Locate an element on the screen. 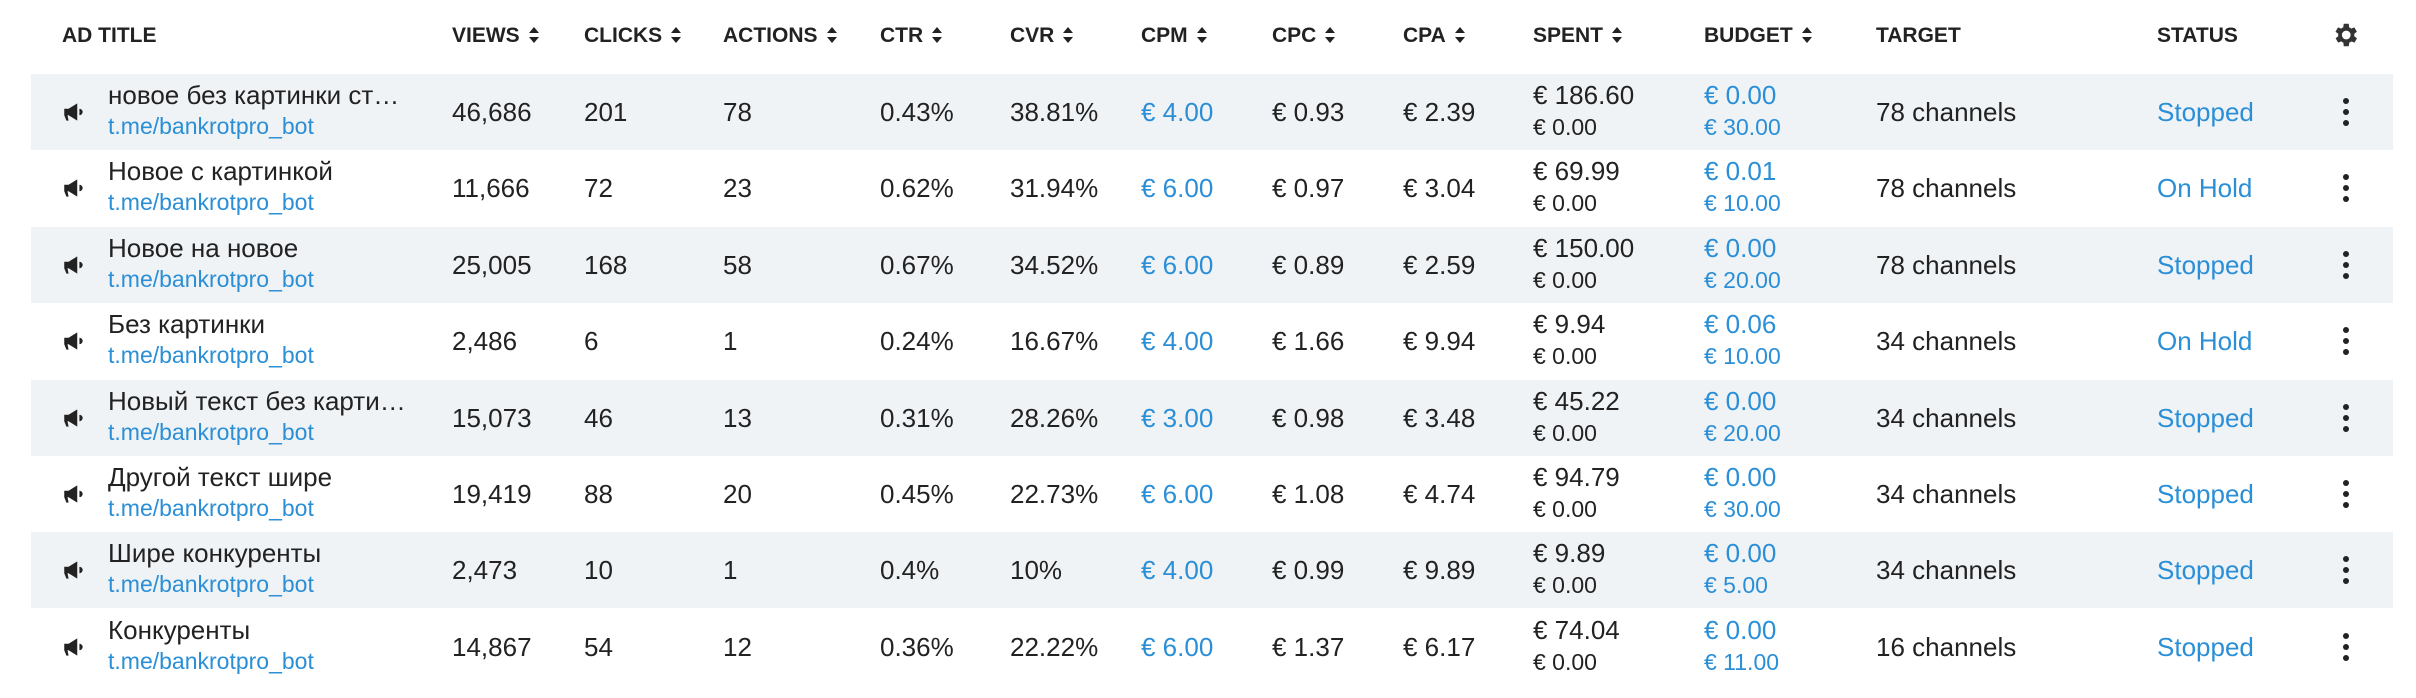  budget: € 0.06 is located at coordinates (1740, 324).